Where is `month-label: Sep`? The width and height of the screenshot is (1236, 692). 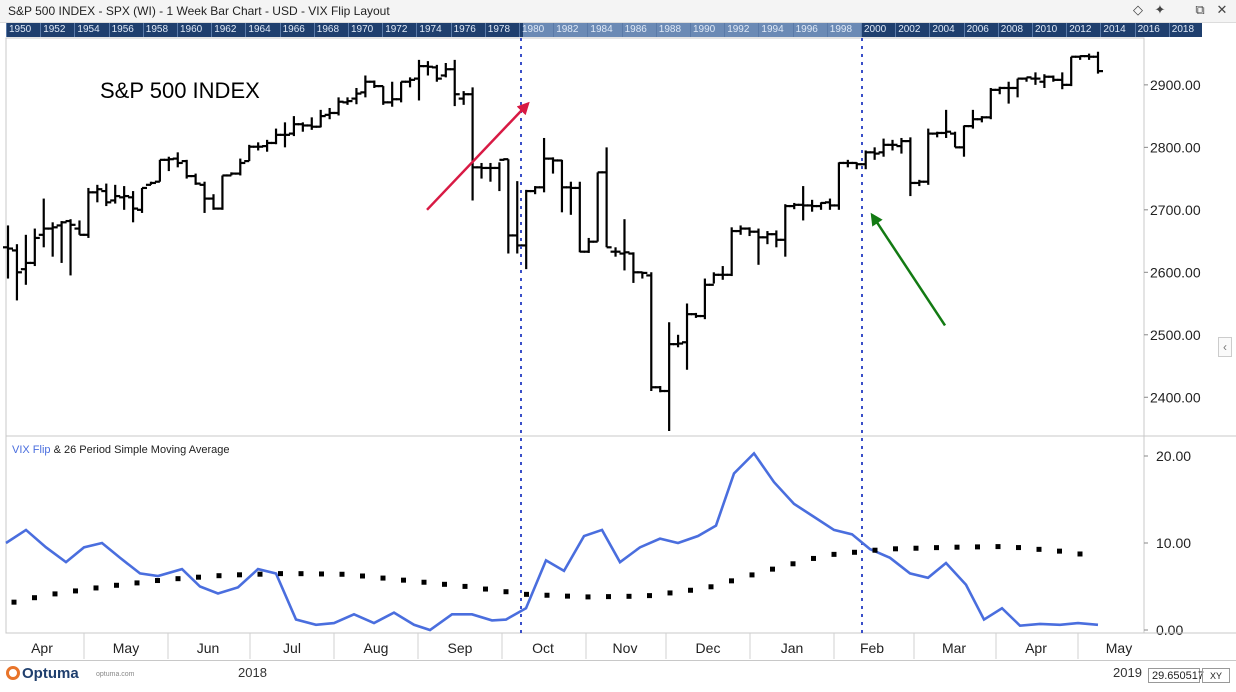
month-label: Sep is located at coordinates (460, 648).